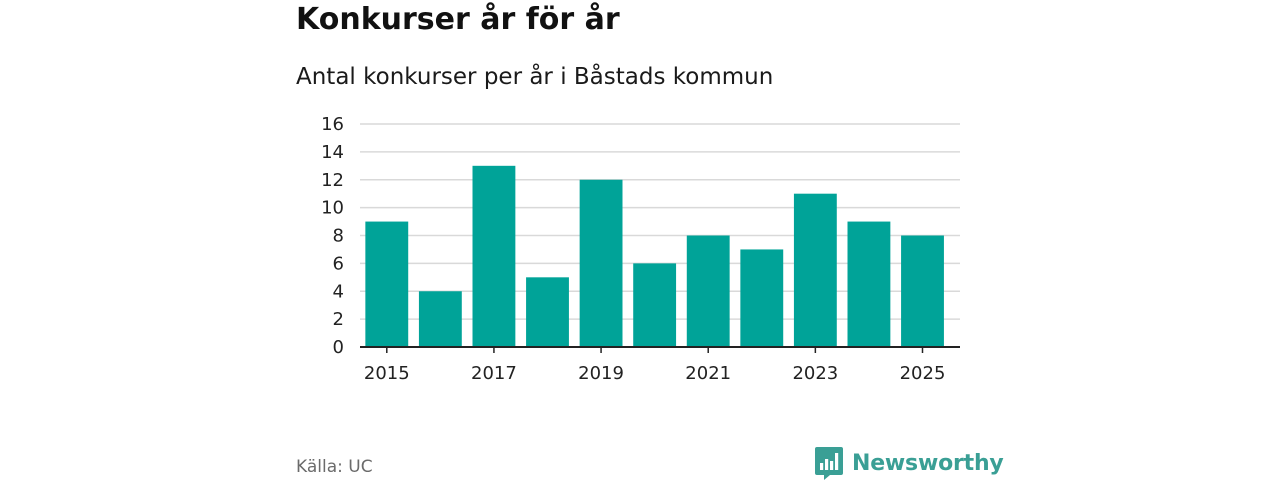 This screenshot has height=480, width=1280. What do you see at coordinates (338, 347) in the screenshot?
I see `y-tick-label: 0` at bounding box center [338, 347].